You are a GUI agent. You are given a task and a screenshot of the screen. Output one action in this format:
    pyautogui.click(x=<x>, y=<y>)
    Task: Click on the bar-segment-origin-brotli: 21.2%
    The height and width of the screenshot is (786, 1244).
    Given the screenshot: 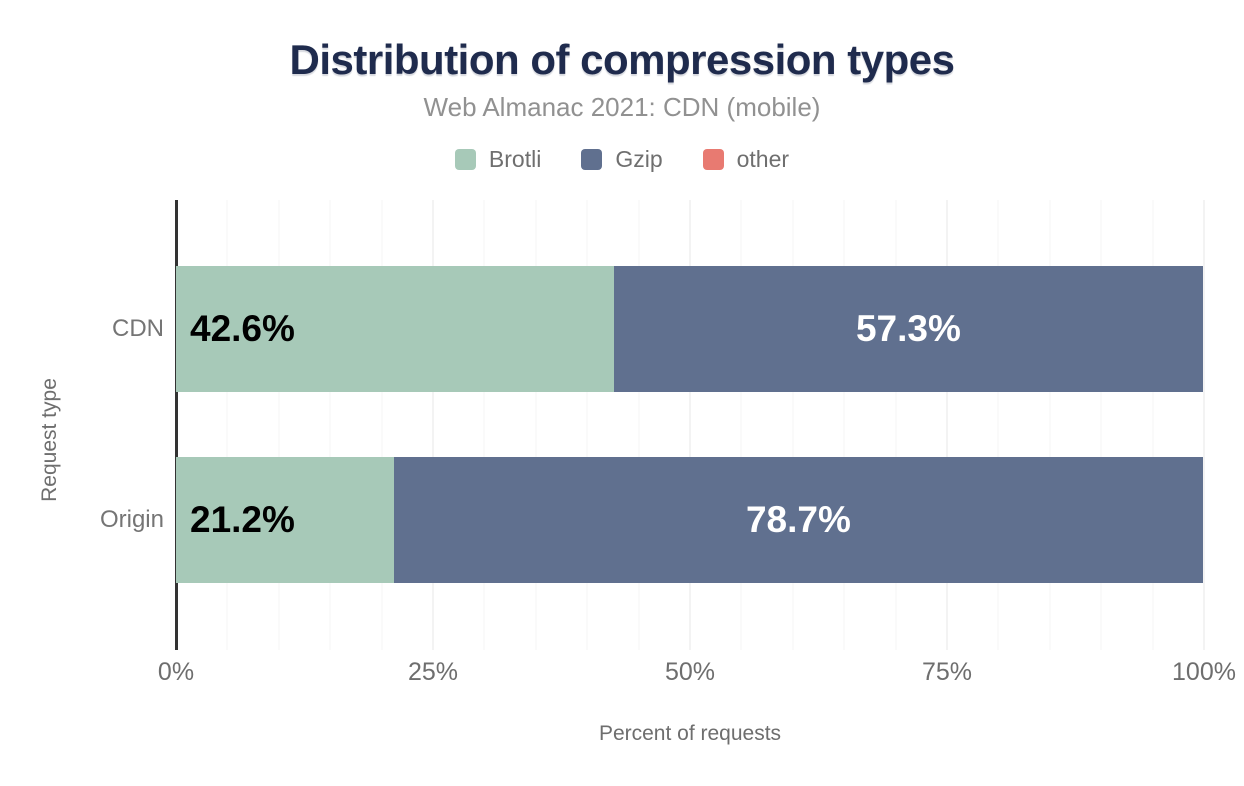 What is the action you would take?
    pyautogui.click(x=285, y=520)
    